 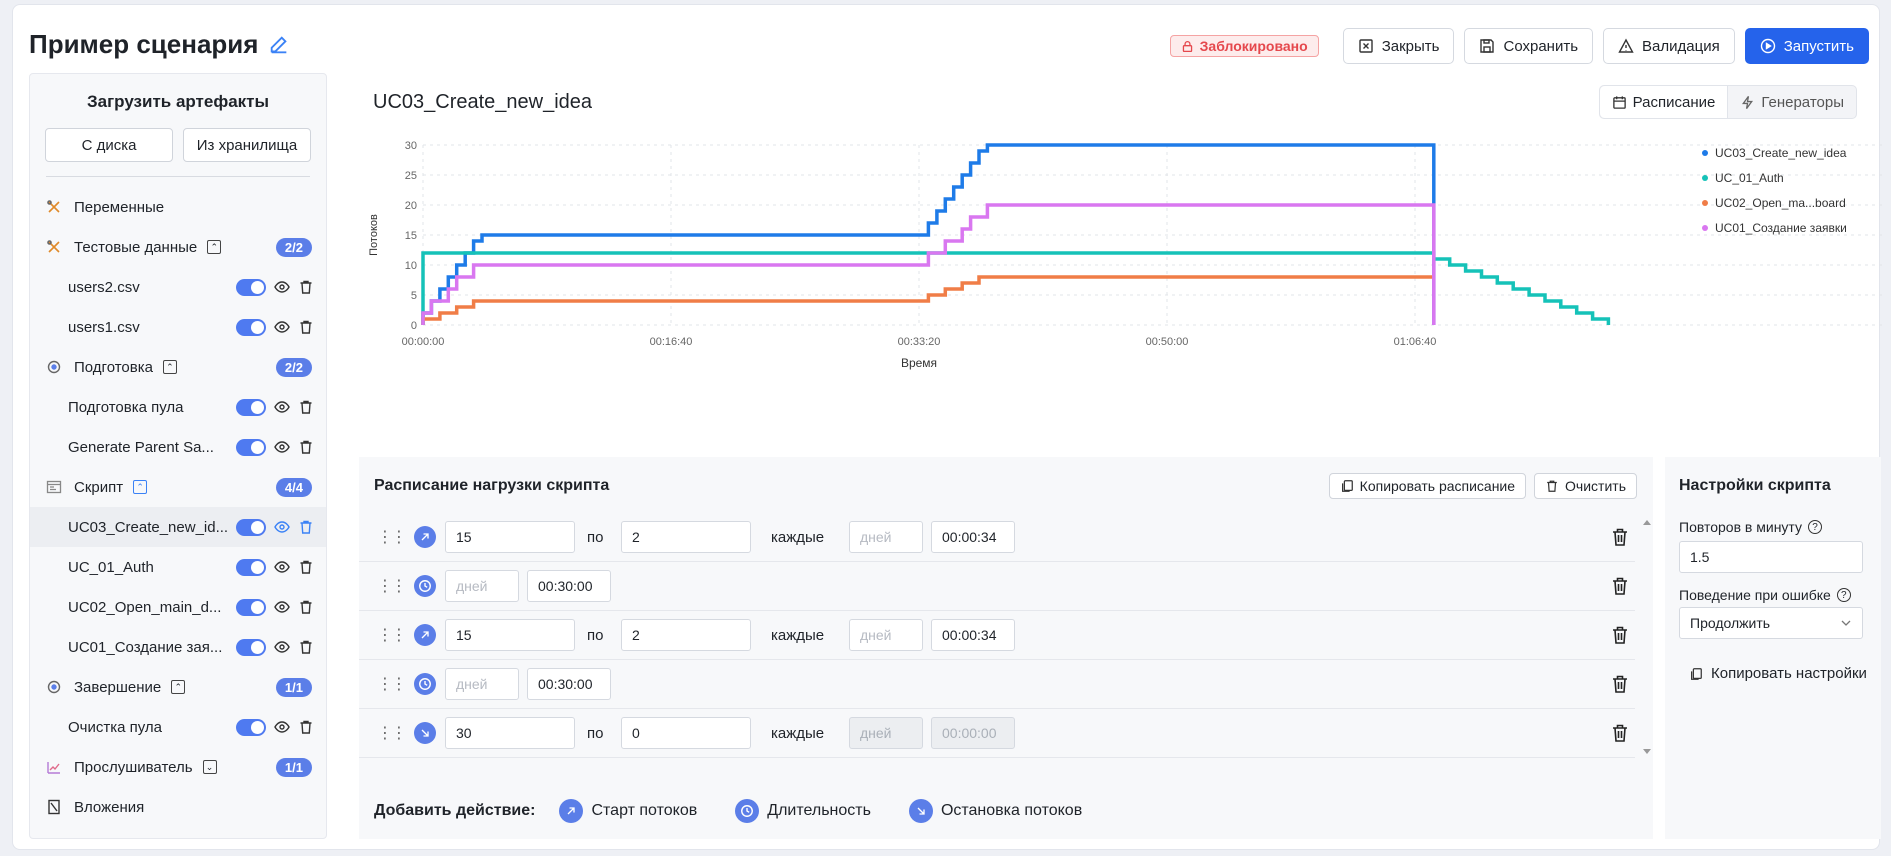 I want to click on list-item: users2.csv, so click(x=178, y=287).